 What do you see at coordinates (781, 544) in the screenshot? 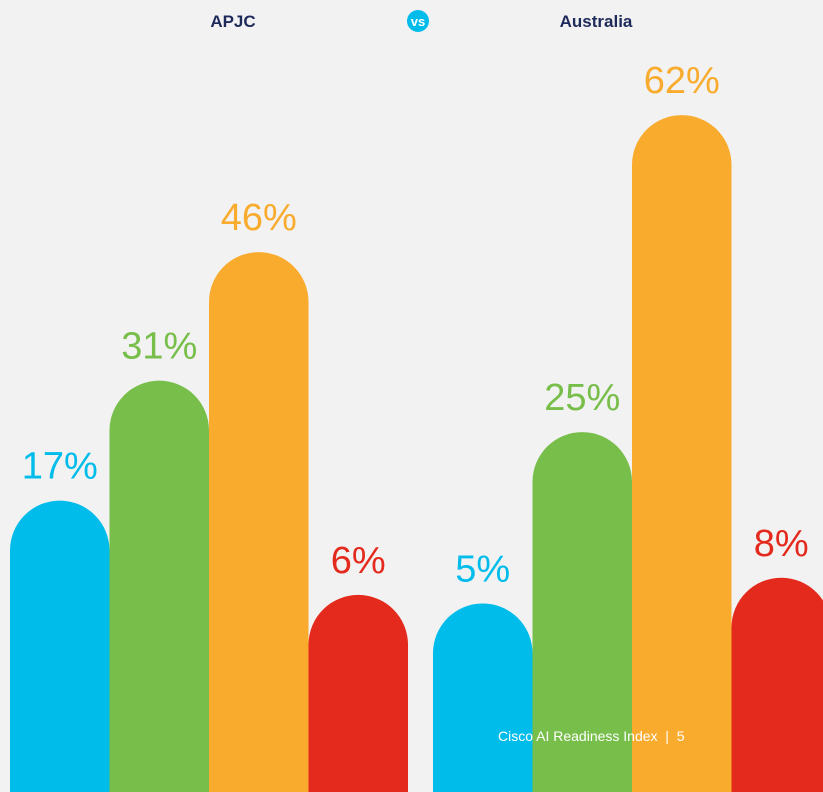
I see `value-label: 8%` at bounding box center [781, 544].